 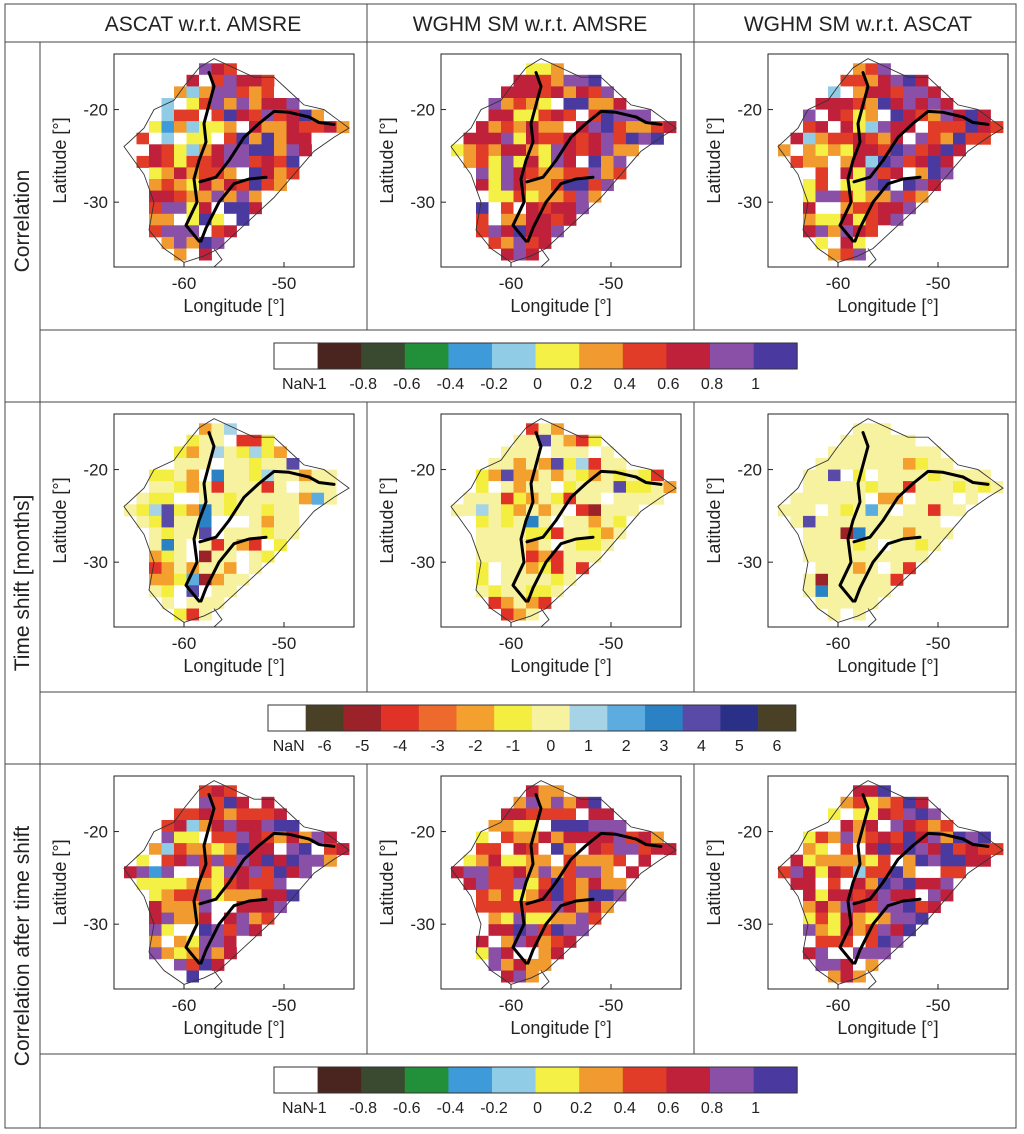 I want to click on y-axis-label: Latitude [°], so click(x=387, y=160).